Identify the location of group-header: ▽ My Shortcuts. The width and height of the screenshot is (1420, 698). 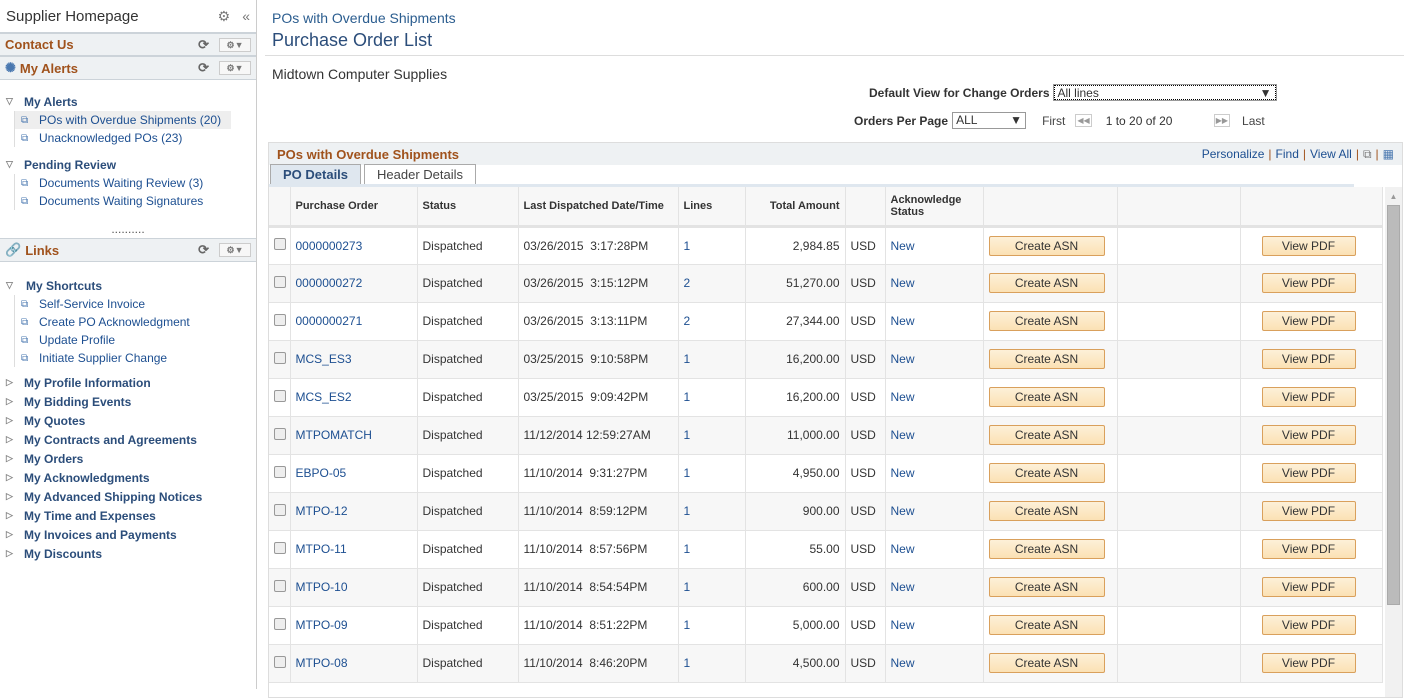
(131, 285).